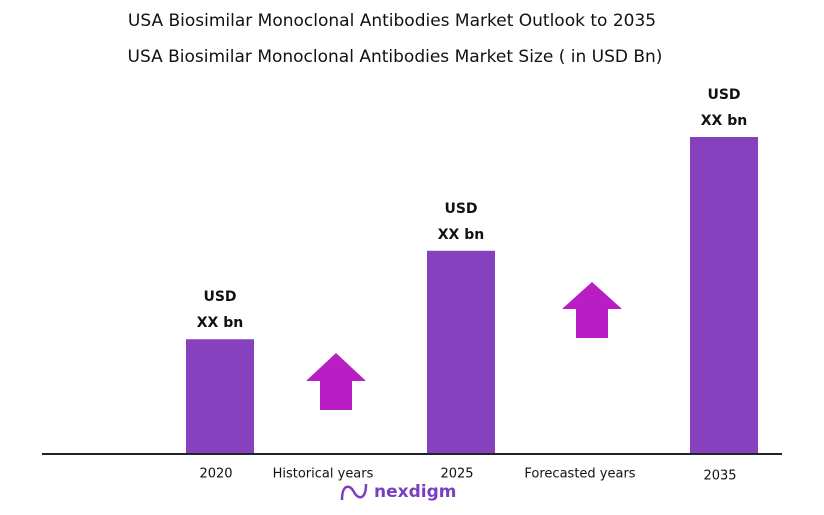 Image resolution: width=824 pixels, height=515 pixels. I want to click on brand-logo, so click(354, 492).